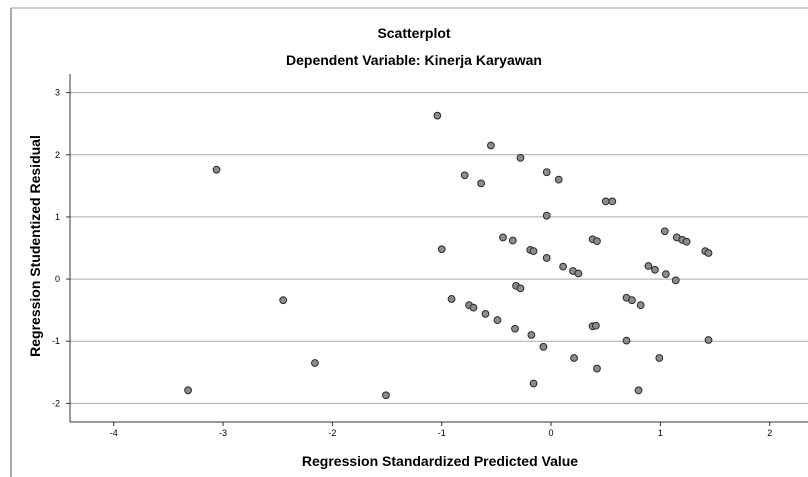  I want to click on y-tick-label: 2, so click(57, 155).